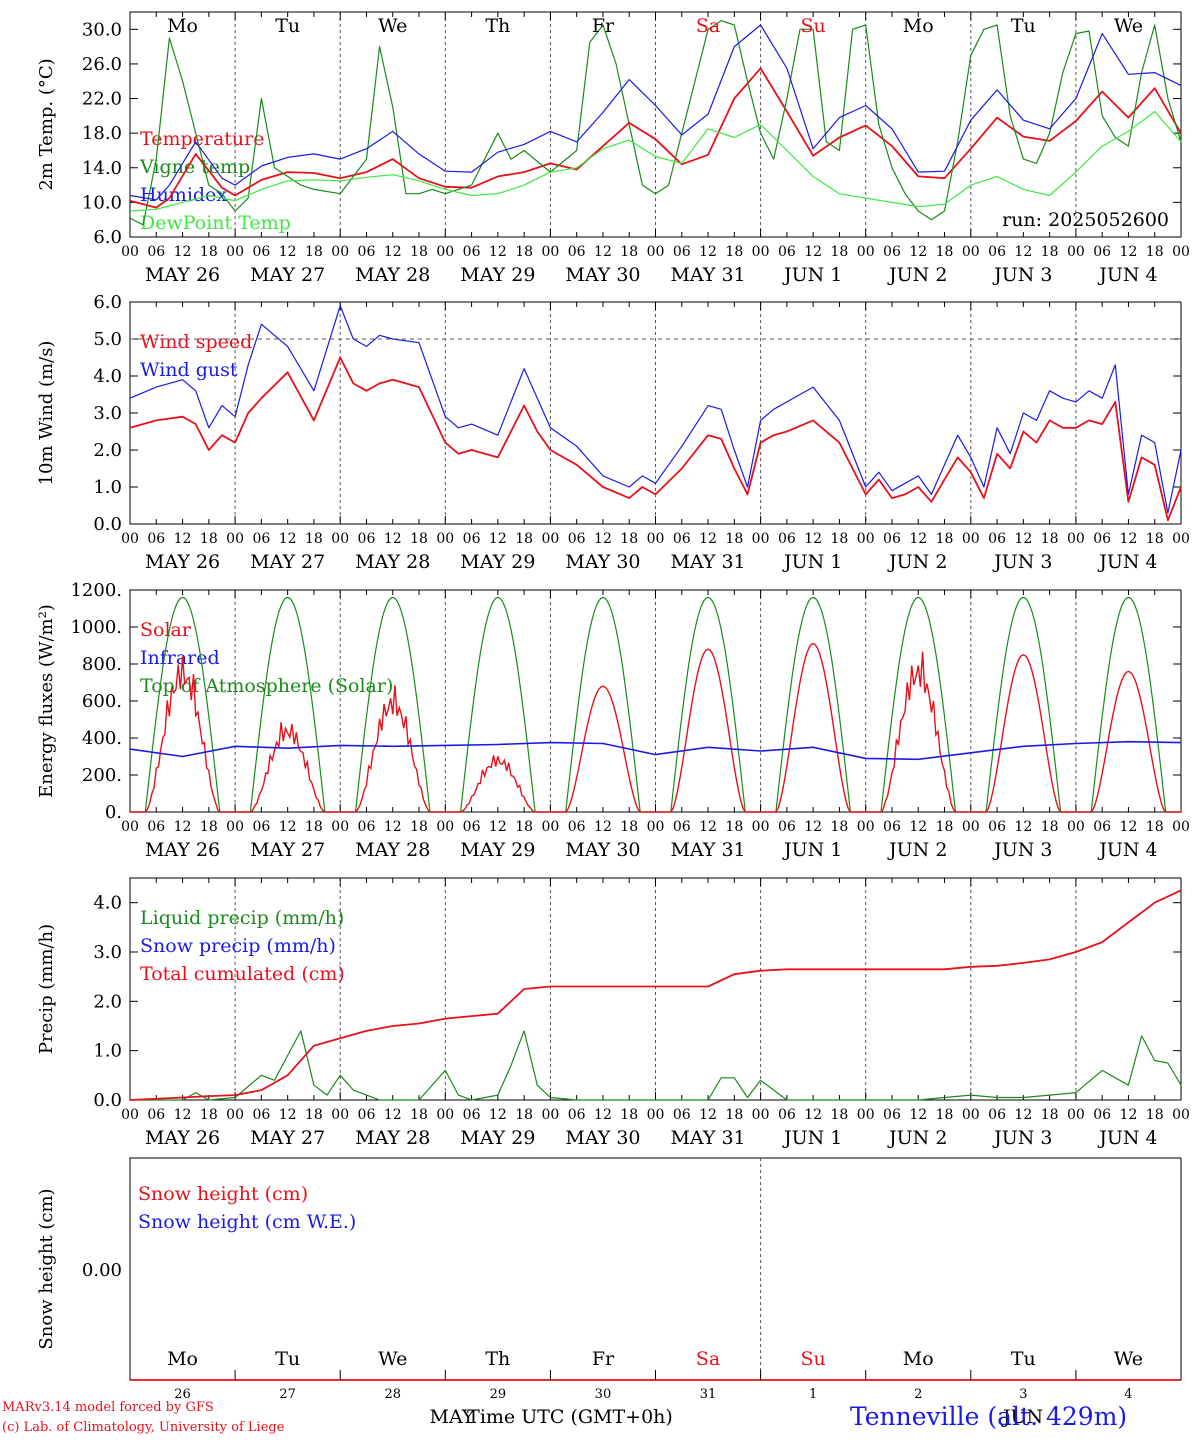 The height and width of the screenshot is (1444, 1194). What do you see at coordinates (655, 727) in the screenshot?
I see `solar-line` at bounding box center [655, 727].